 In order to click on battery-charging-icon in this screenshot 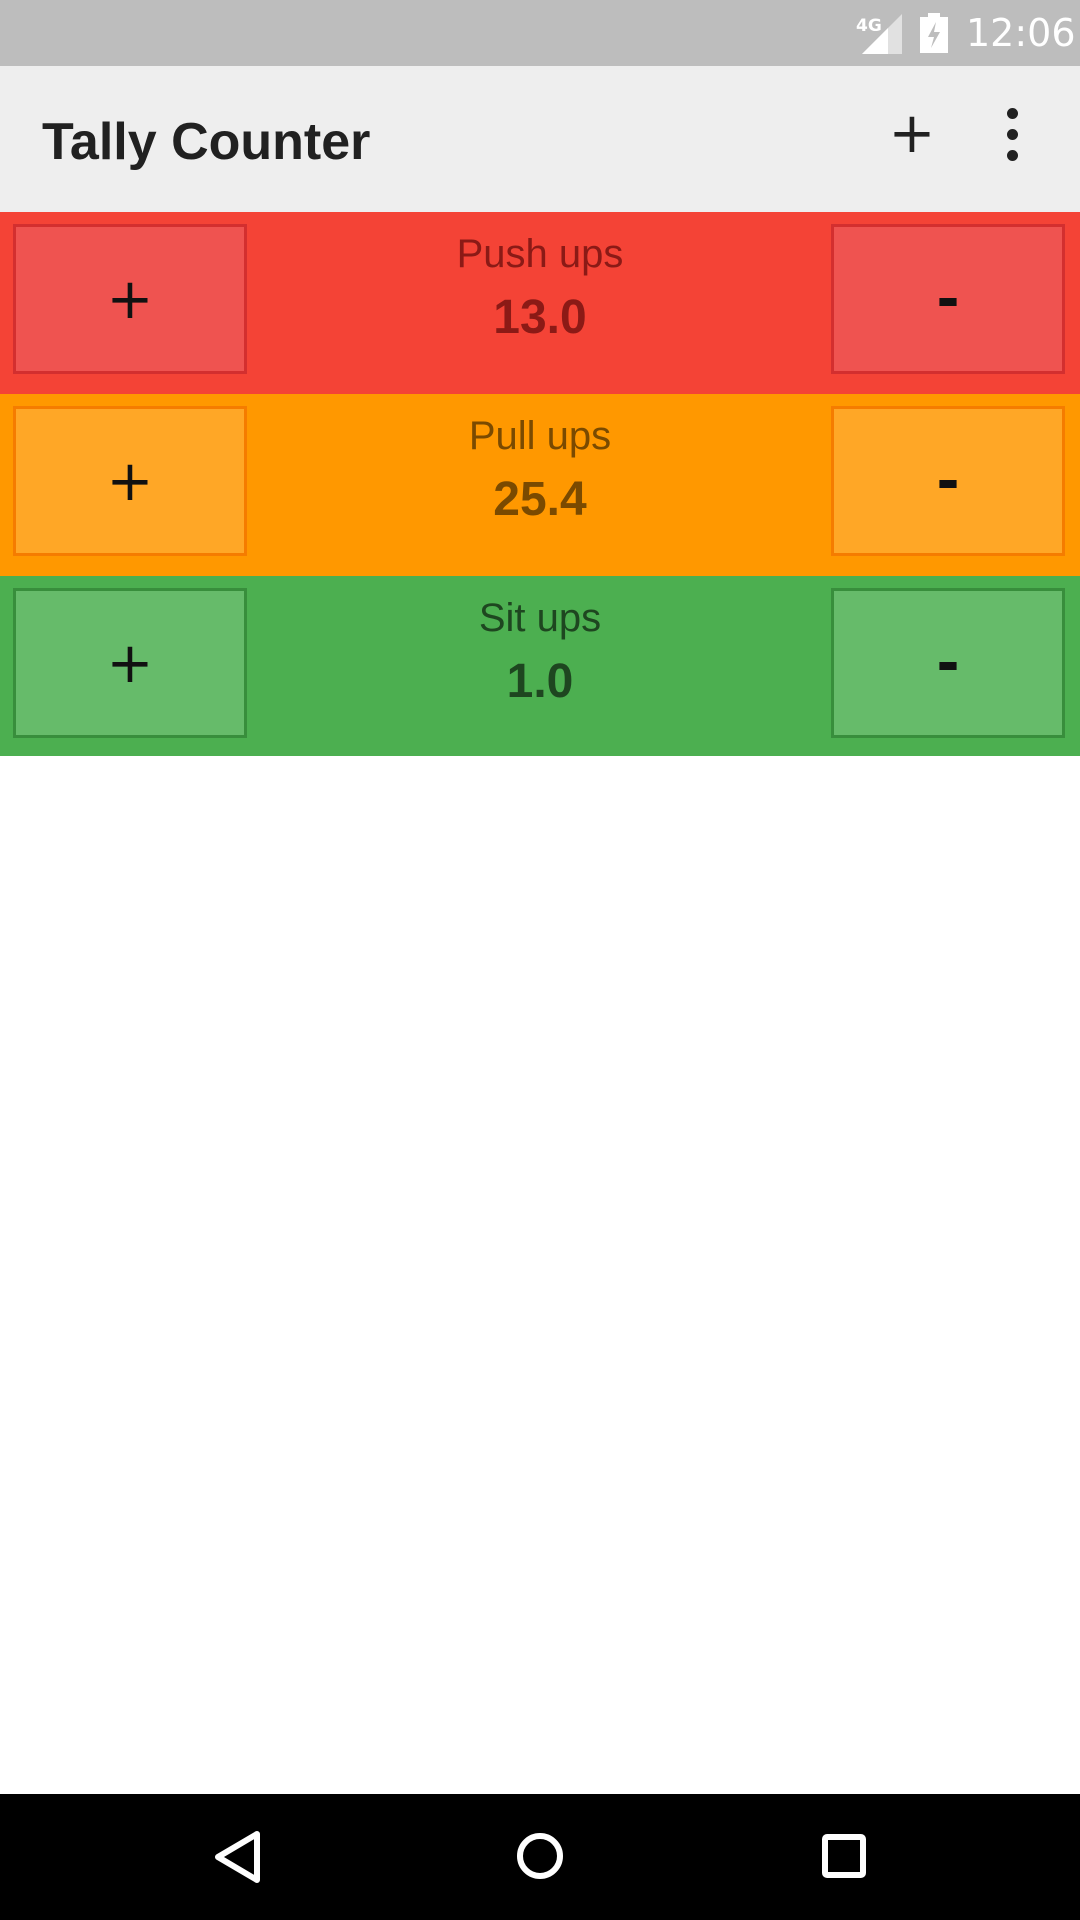, I will do `click(934, 33)`.